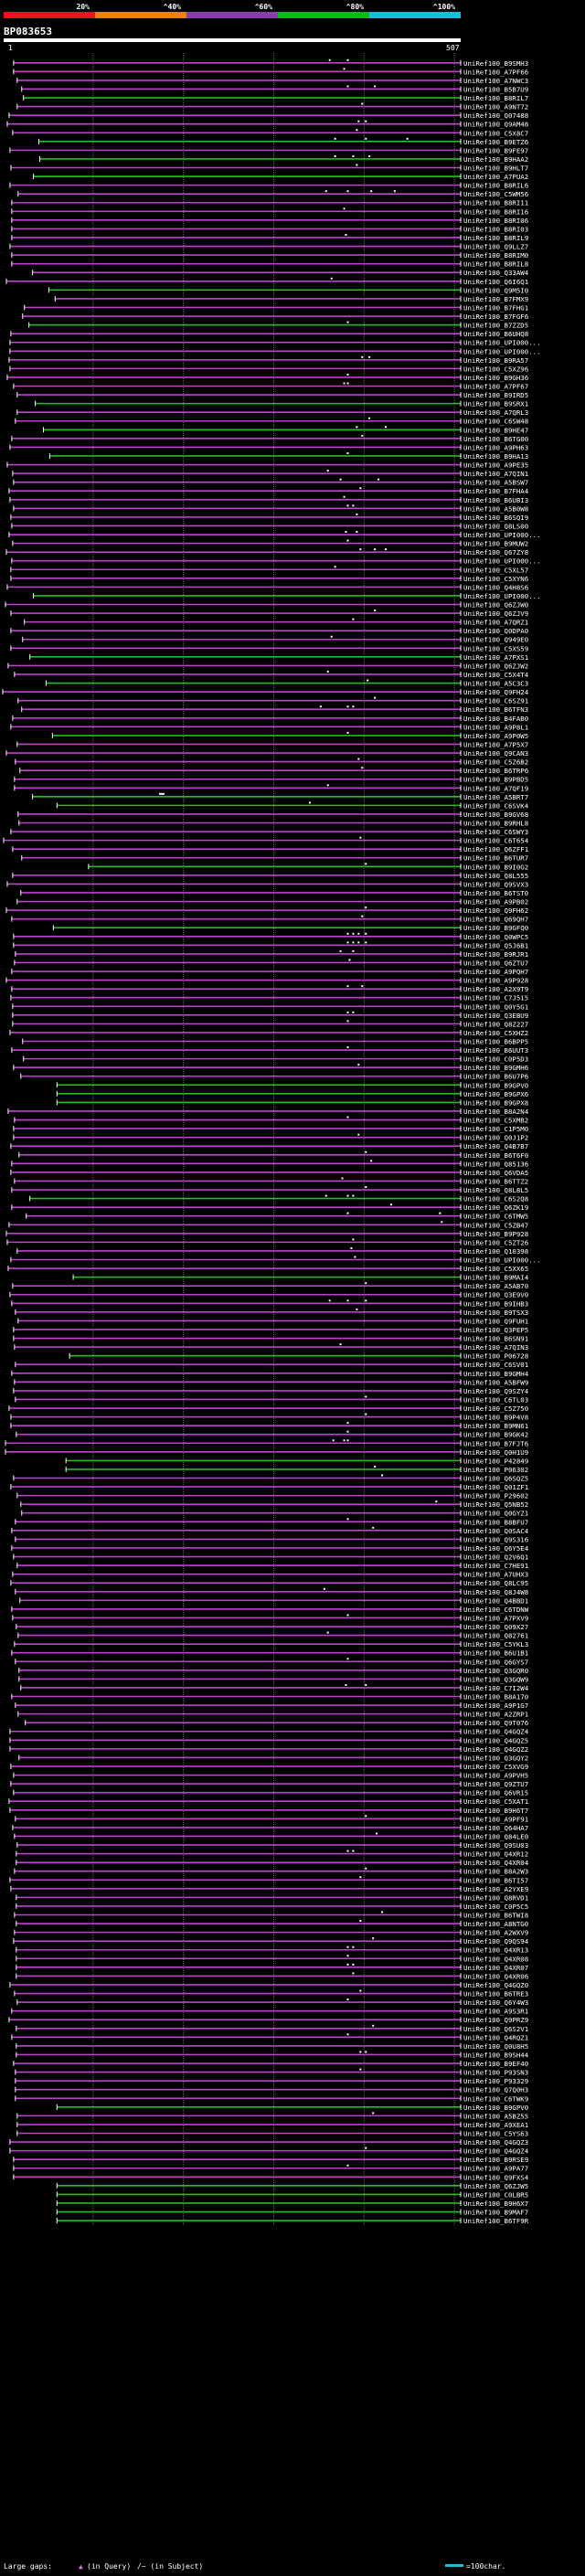 Image resolution: width=585 pixels, height=2576 pixels. Describe the element at coordinates (495, 194) in the screenshot. I see `hit-label: UniRef100_C5WM56` at that location.